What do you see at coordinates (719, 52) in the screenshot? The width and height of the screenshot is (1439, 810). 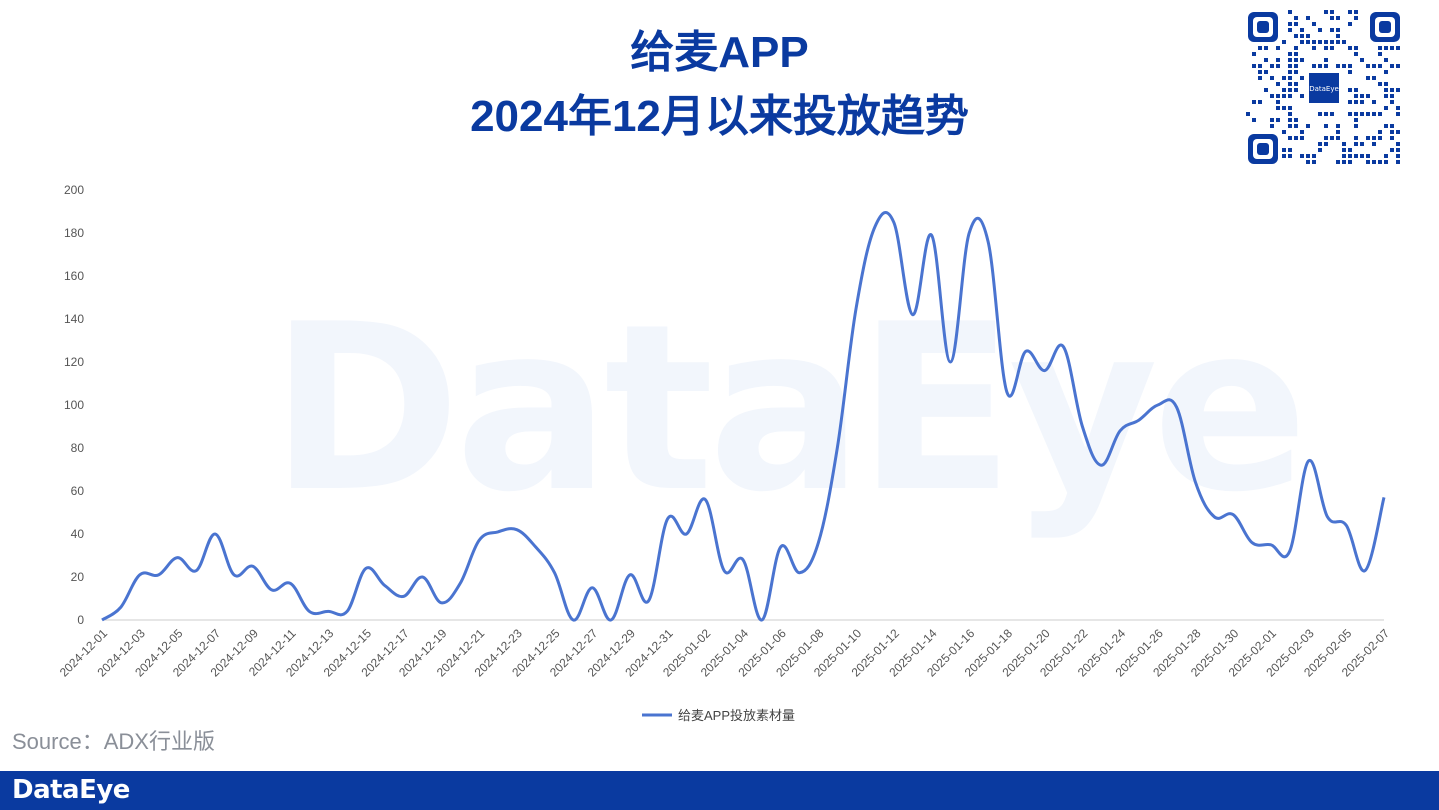 I see `title-line-1: 给麦APP` at bounding box center [719, 52].